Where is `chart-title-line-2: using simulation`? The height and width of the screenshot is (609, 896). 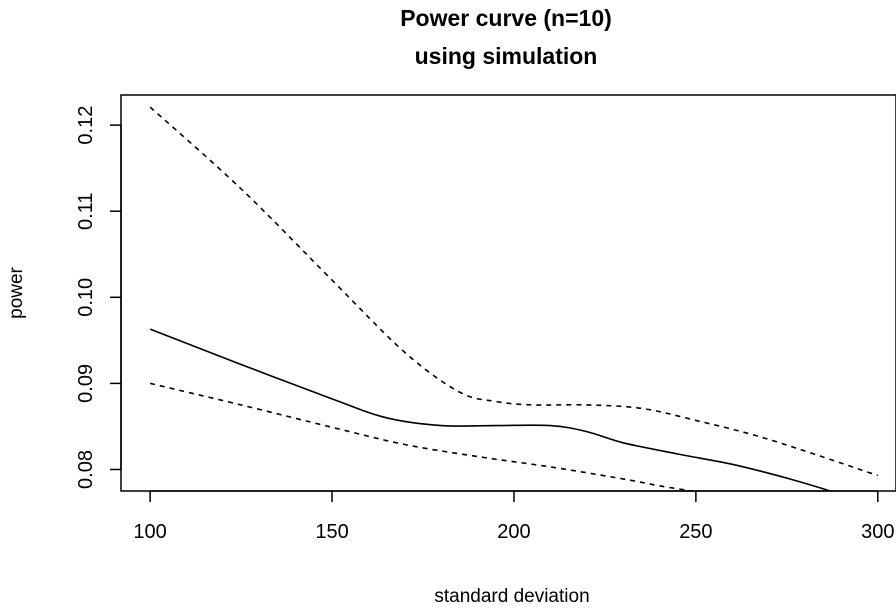
chart-title-line-2: using simulation is located at coordinates (506, 56).